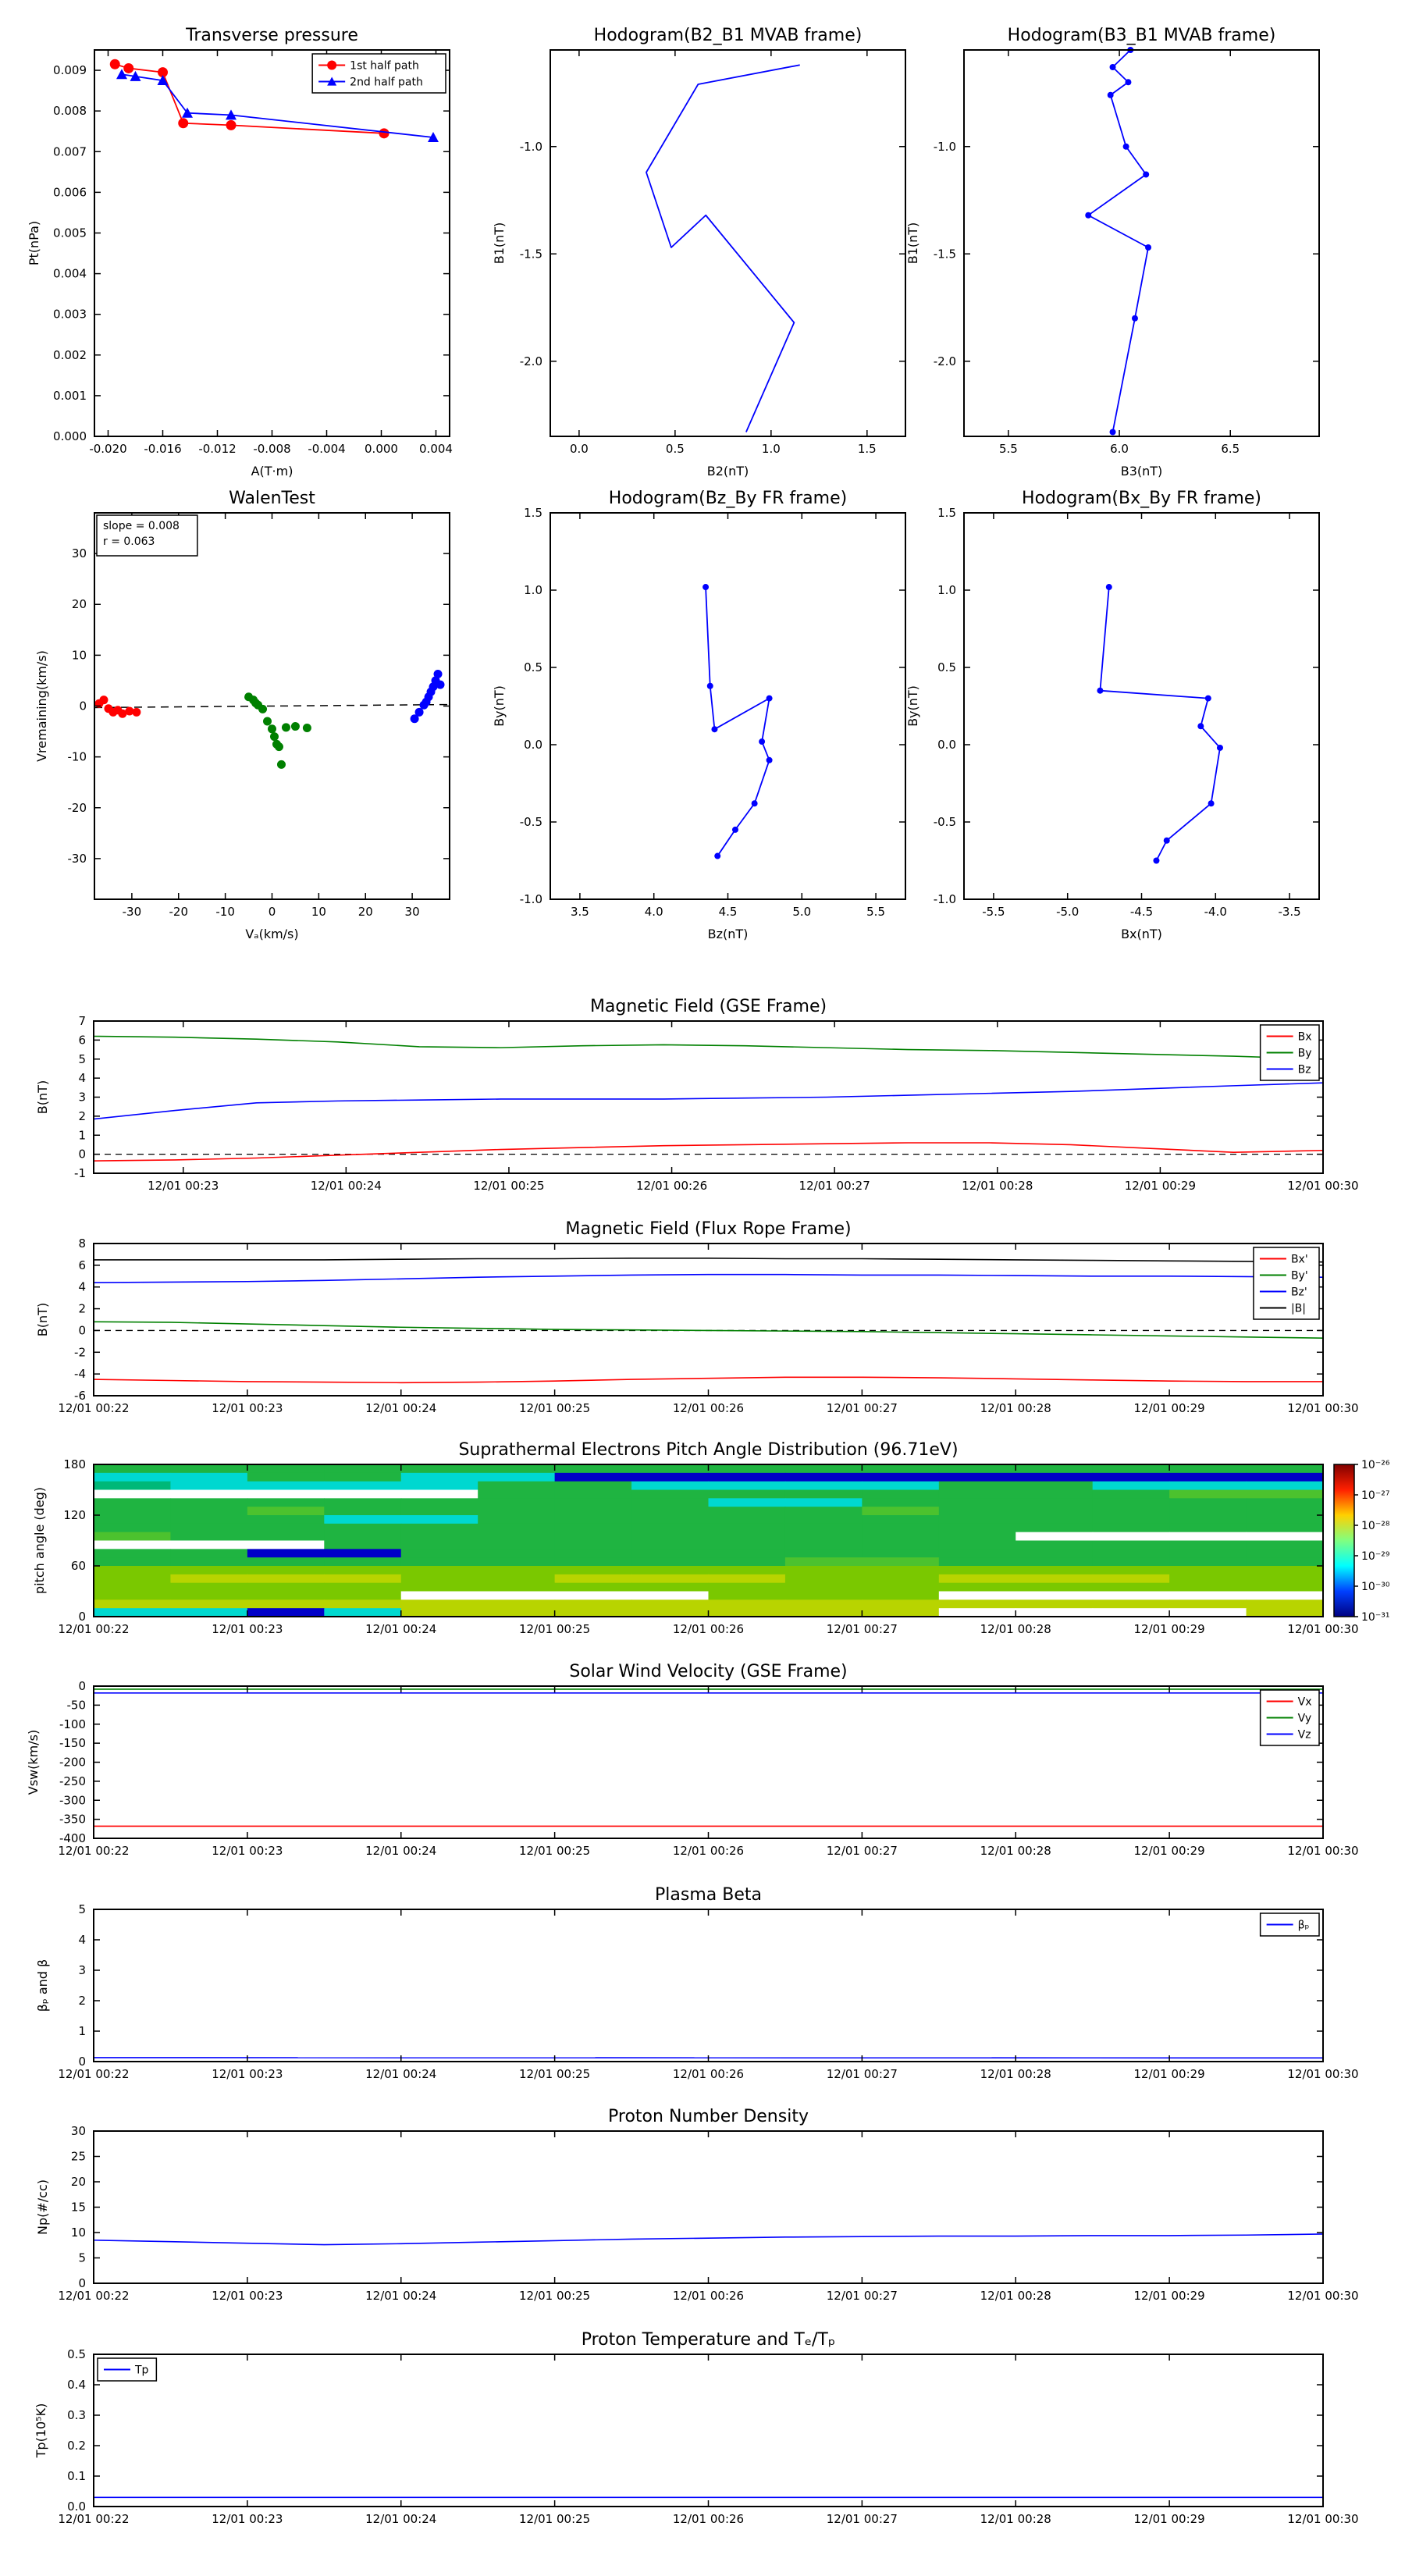 This screenshot has height=2576, width=1405. Describe the element at coordinates (436, 449) in the screenshot. I see `x-tick-label: 0.004` at that location.